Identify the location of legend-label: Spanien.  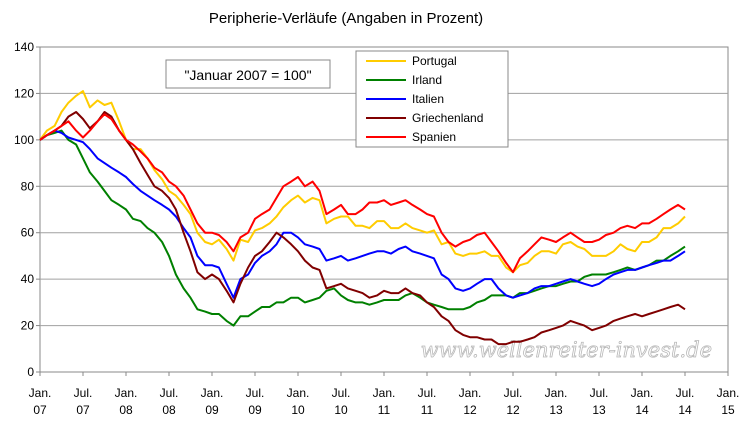
(434, 137).